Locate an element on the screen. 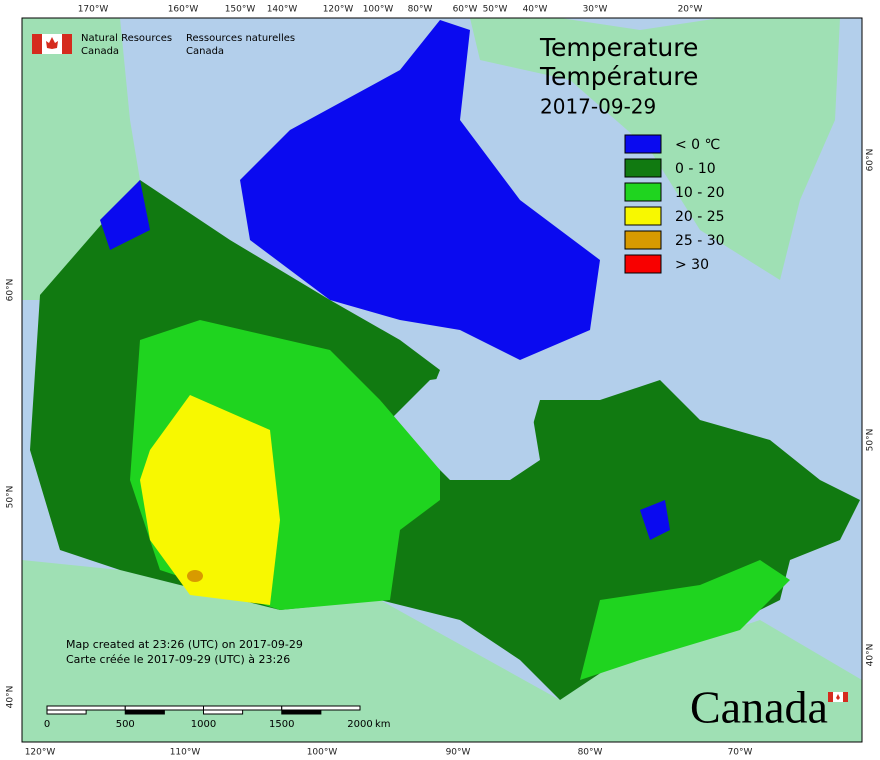 The image size is (880, 760). legend-label: > 30 is located at coordinates (692, 265).